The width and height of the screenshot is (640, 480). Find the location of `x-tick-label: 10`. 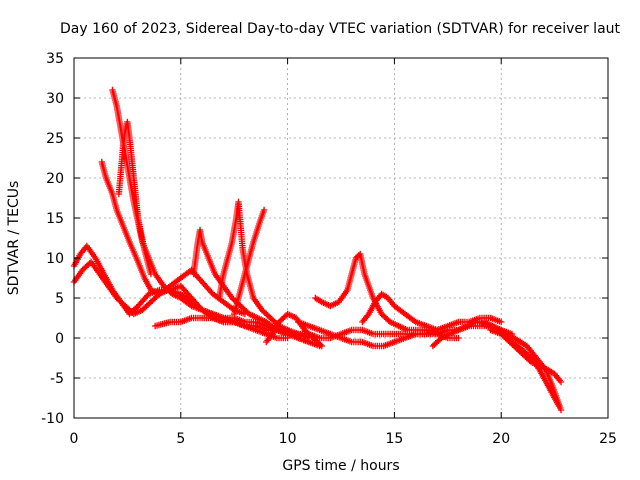

x-tick-label: 10 is located at coordinates (288, 439).